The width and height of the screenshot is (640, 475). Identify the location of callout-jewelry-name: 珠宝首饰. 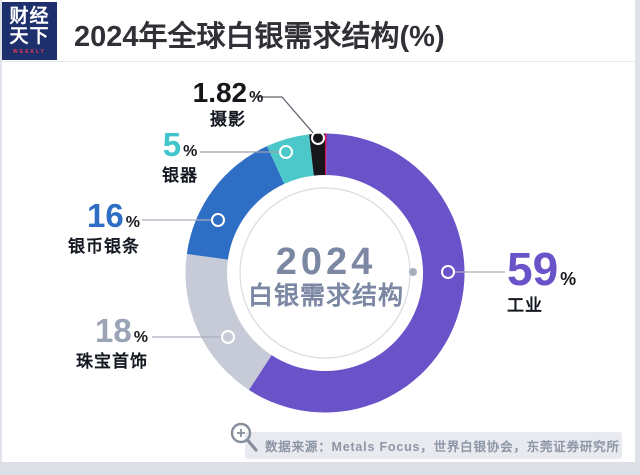
(112, 361).